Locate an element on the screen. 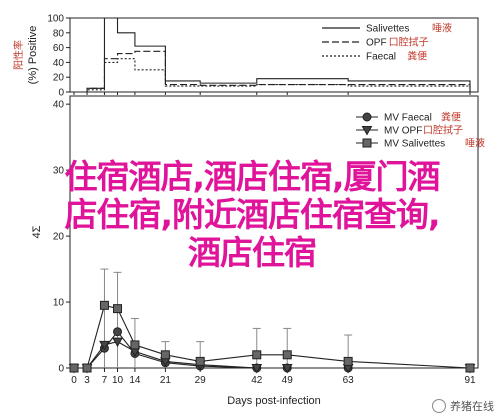 The height and width of the screenshot is (420, 504). bottom-x-tick-label: 21 is located at coordinates (166, 380).